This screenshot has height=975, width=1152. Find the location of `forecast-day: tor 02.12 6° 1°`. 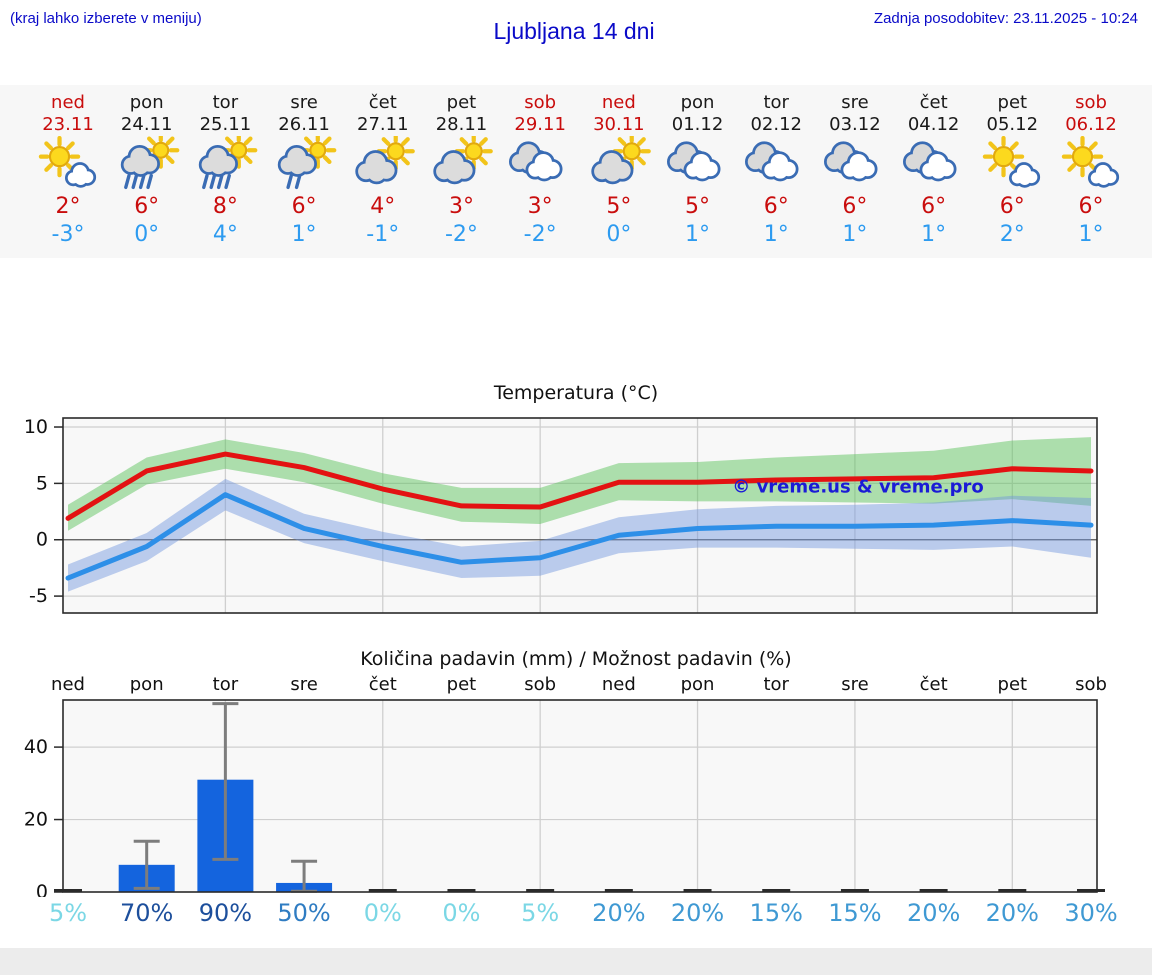

forecast-day: tor 02.12 6° 1° is located at coordinates (776, 171).